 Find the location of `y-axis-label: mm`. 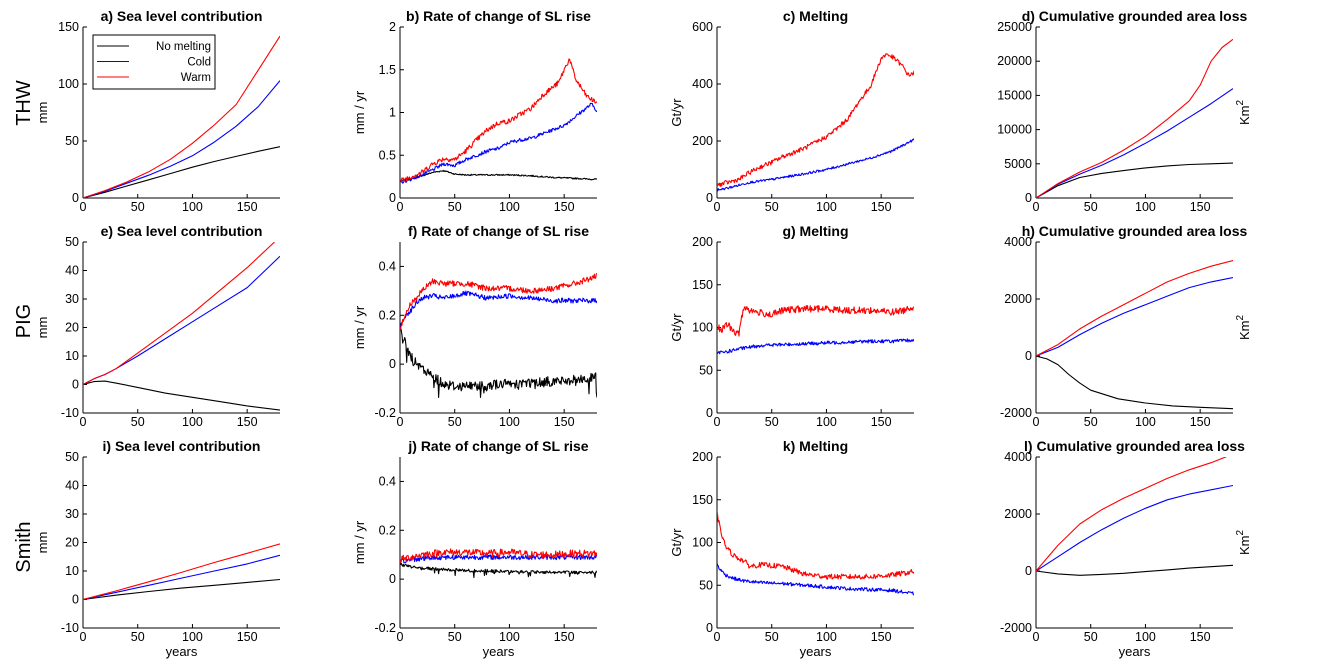

y-axis-label: mm is located at coordinates (42, 328).